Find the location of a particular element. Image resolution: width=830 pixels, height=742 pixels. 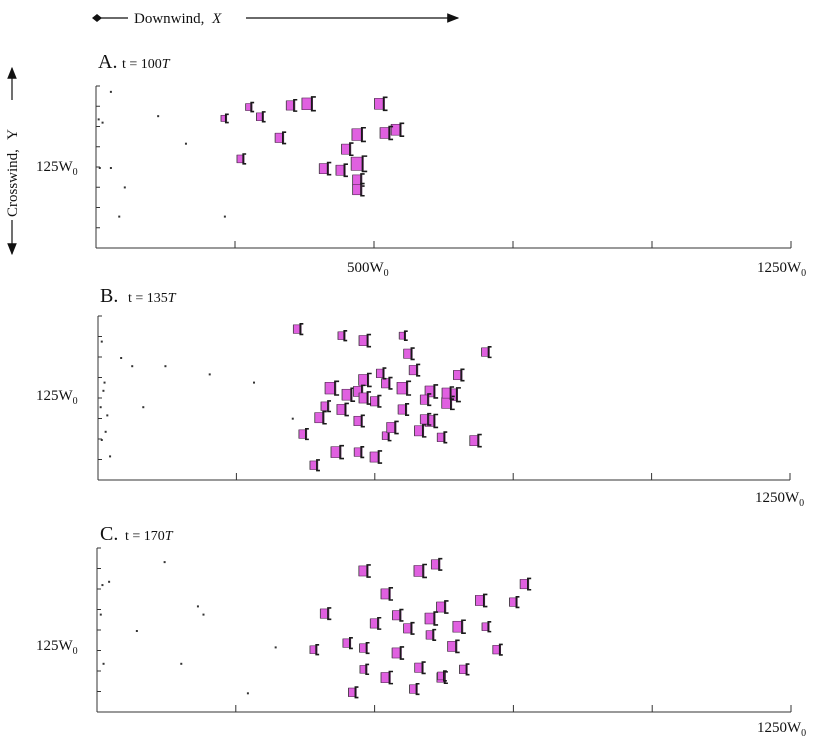

panel-b-x-tick-label-1250: 1250W0 is located at coordinates (779, 499).